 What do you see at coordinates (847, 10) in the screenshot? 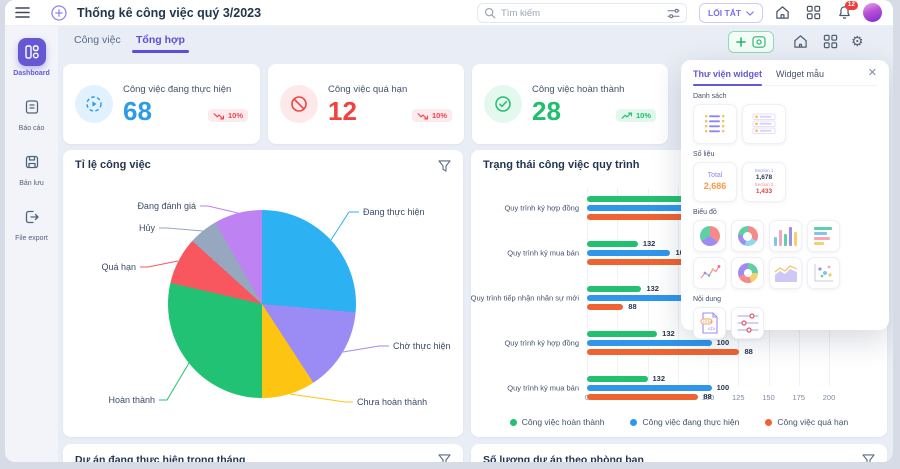
I see `notifications-bell-icon: 12` at bounding box center [847, 10].